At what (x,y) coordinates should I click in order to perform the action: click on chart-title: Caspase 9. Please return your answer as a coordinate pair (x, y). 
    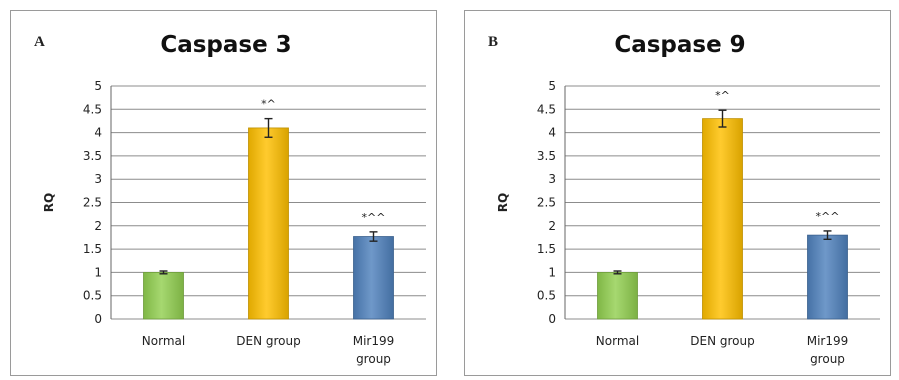
    Looking at the image, I should click on (679, 45).